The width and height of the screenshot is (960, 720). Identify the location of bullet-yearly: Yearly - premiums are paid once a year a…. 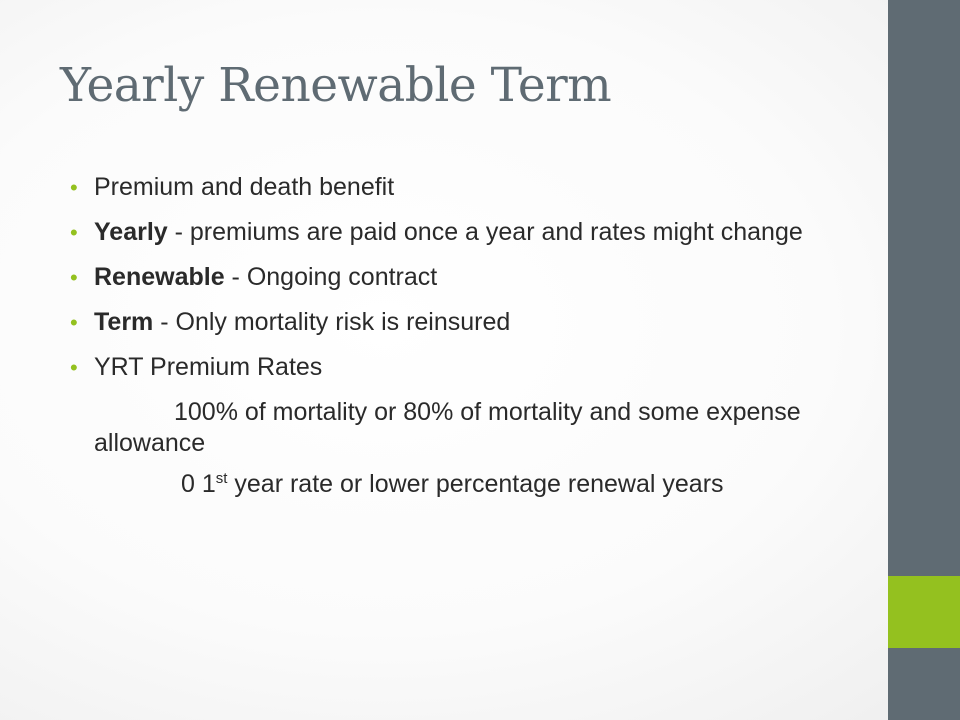
(455, 232).